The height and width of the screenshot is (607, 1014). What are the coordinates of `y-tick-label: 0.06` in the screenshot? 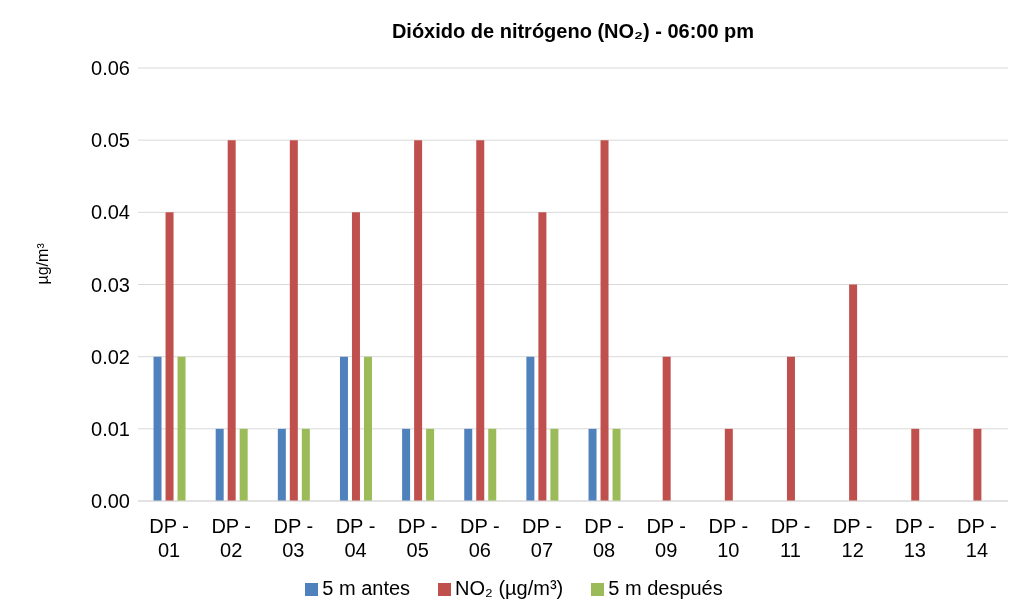 It's located at (110, 68).